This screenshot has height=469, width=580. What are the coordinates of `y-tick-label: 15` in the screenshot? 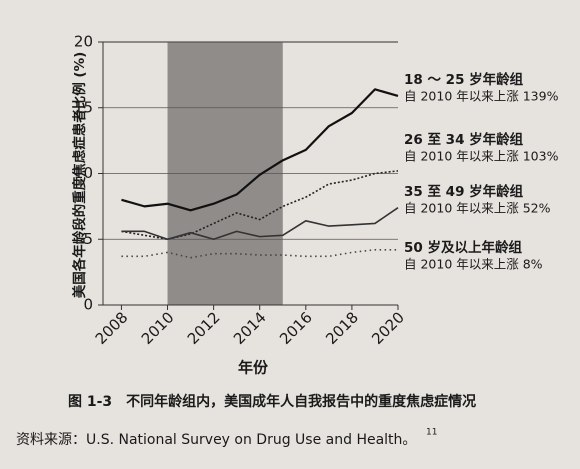 It's located at (83, 107).